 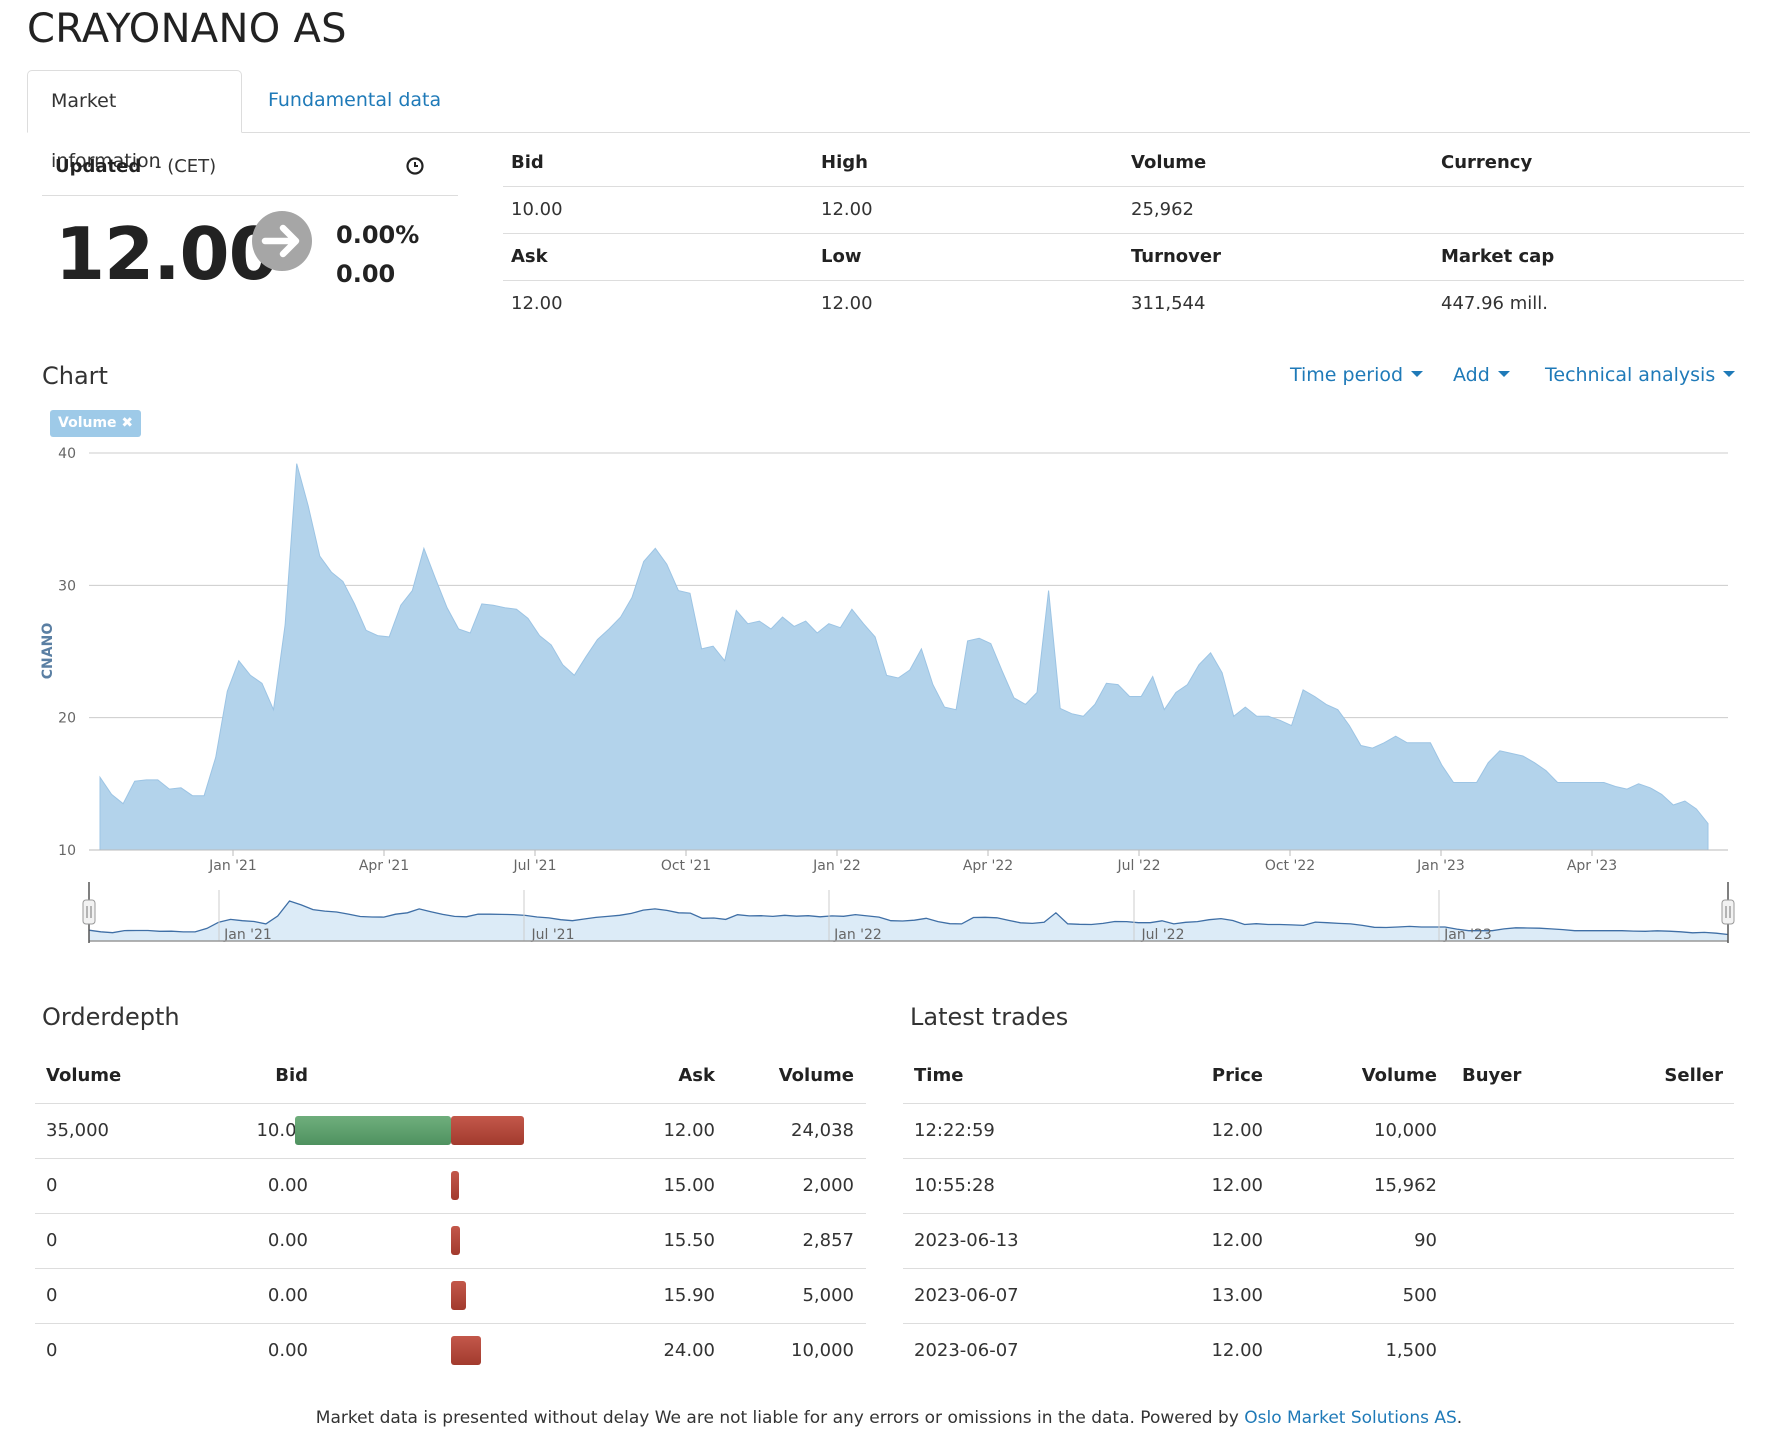 I want to click on currency-header: Currency, so click(x=1487, y=162).